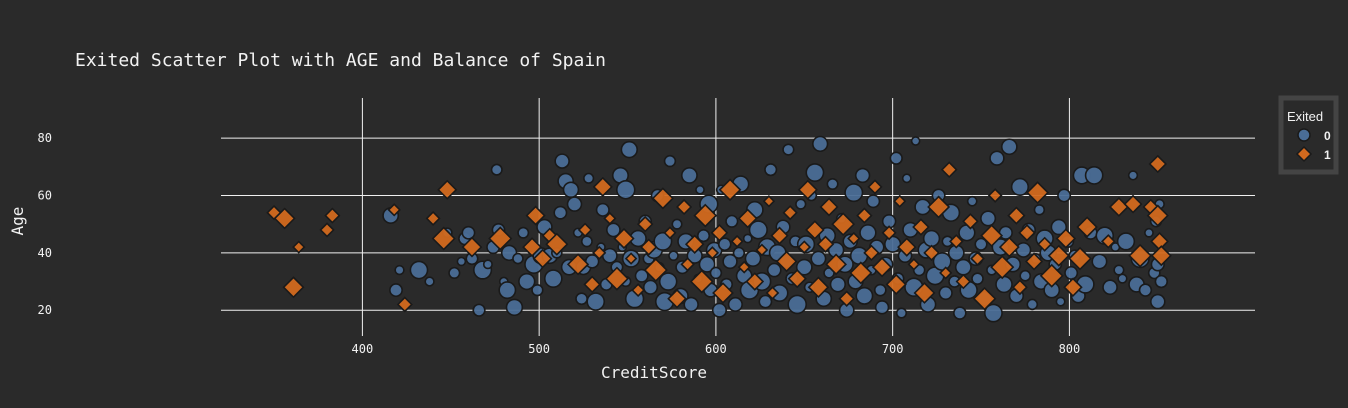 The height and width of the screenshot is (408, 1348). I want to click on y-tick-label: 20, so click(45, 310).